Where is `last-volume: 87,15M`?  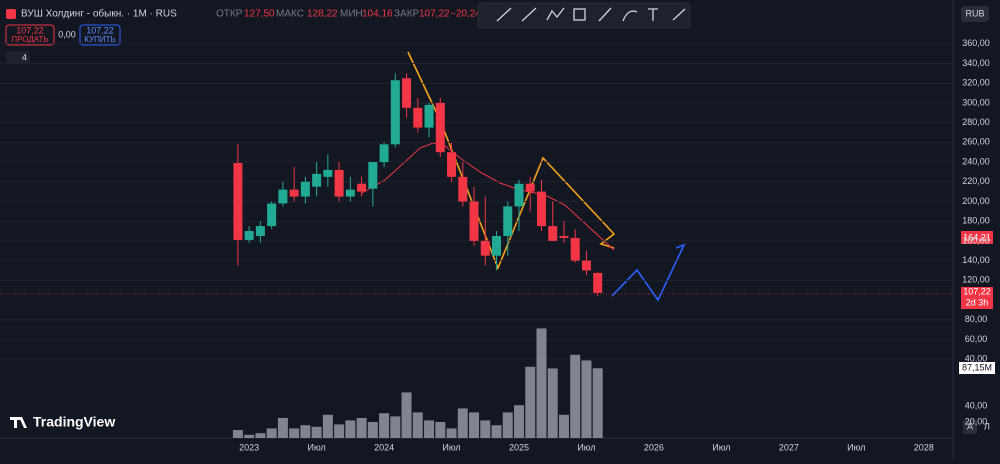
last-volume: 87,15M is located at coordinates (977, 367).